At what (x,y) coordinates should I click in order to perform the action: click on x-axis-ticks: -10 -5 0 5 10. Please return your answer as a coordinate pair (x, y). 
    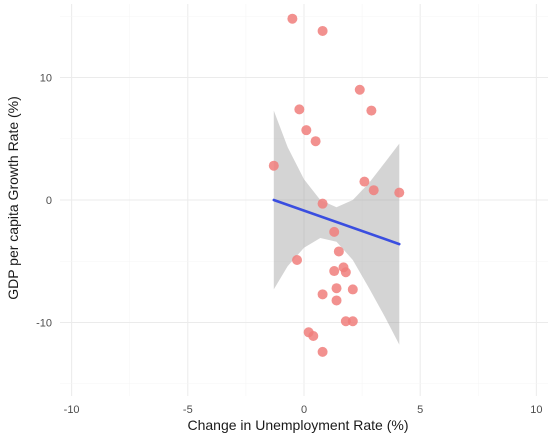
    Looking at the image, I should click on (303, 410).